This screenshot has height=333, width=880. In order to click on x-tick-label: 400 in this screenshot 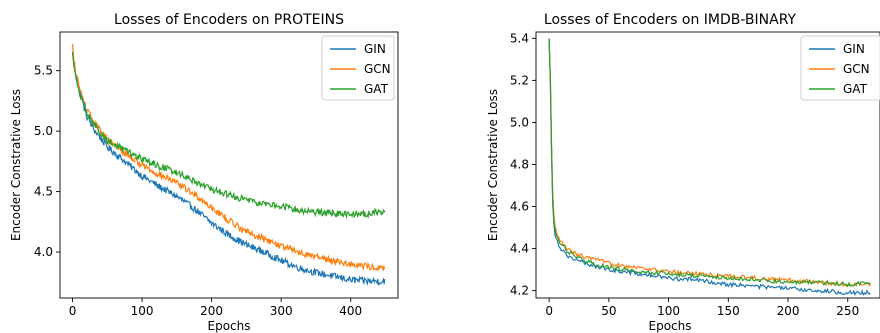, I will do `click(350, 311)`.